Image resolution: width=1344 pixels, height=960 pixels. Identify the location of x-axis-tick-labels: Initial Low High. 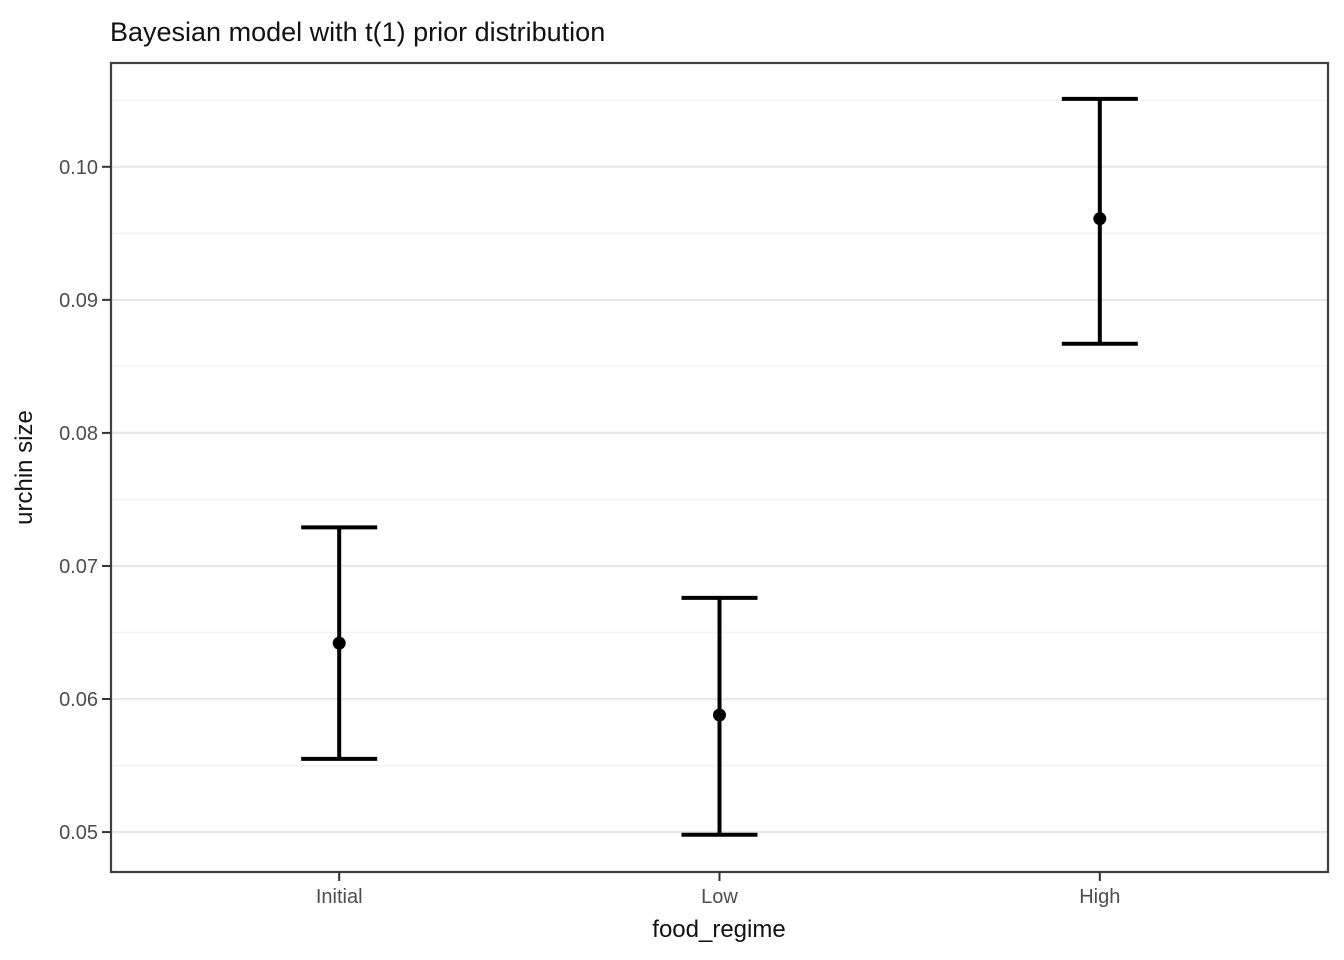
(718, 897).